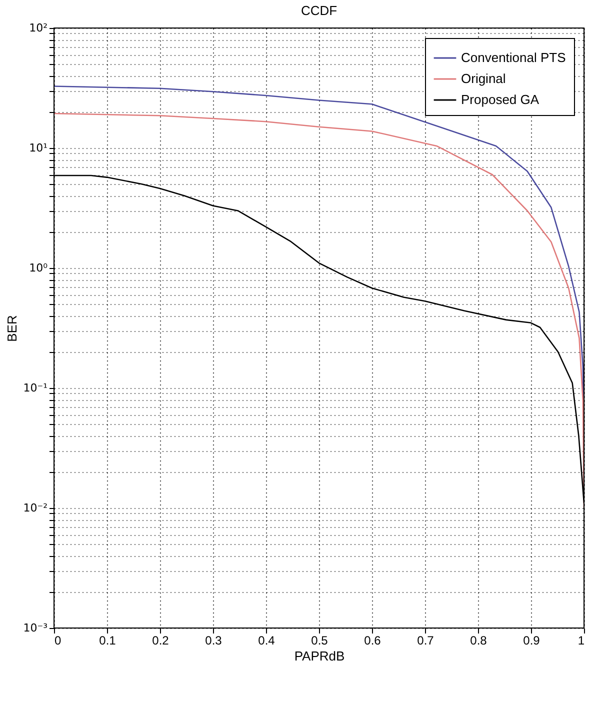 This screenshot has height=702, width=608. I want to click on y-tick-label: 10⁻¹, so click(35, 388).